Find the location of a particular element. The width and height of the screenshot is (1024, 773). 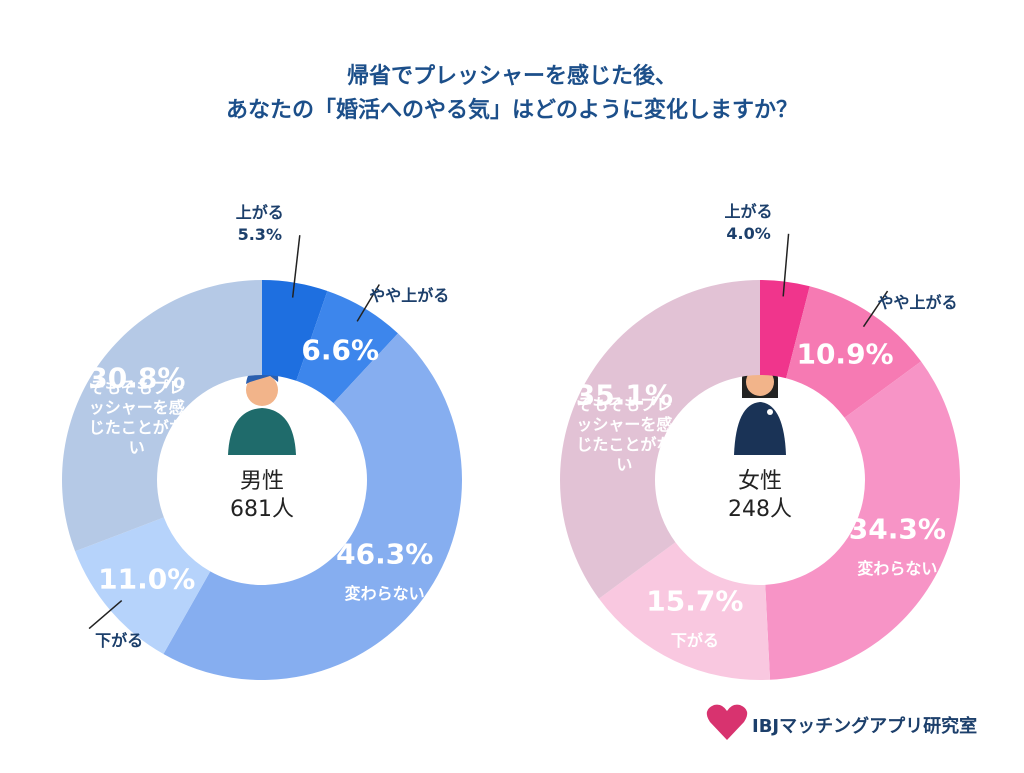

logo-text: IBJマッチングアプリ研究室 is located at coordinates (865, 726).